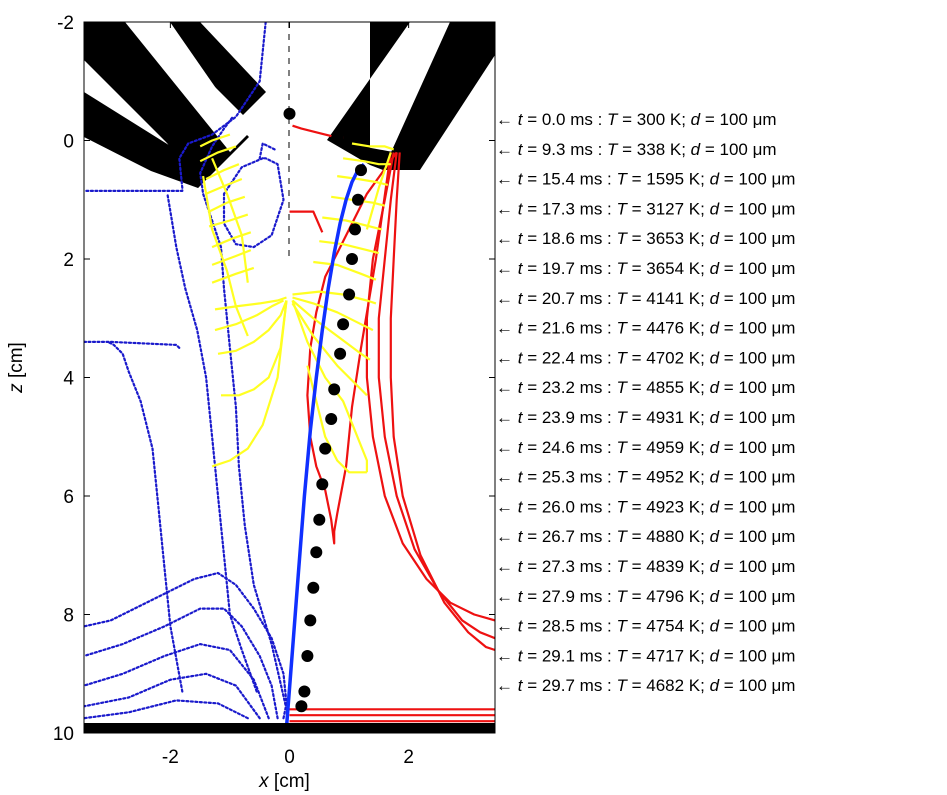 The width and height of the screenshot is (947, 795). I want to click on y-tick-label: 6, so click(68, 497).